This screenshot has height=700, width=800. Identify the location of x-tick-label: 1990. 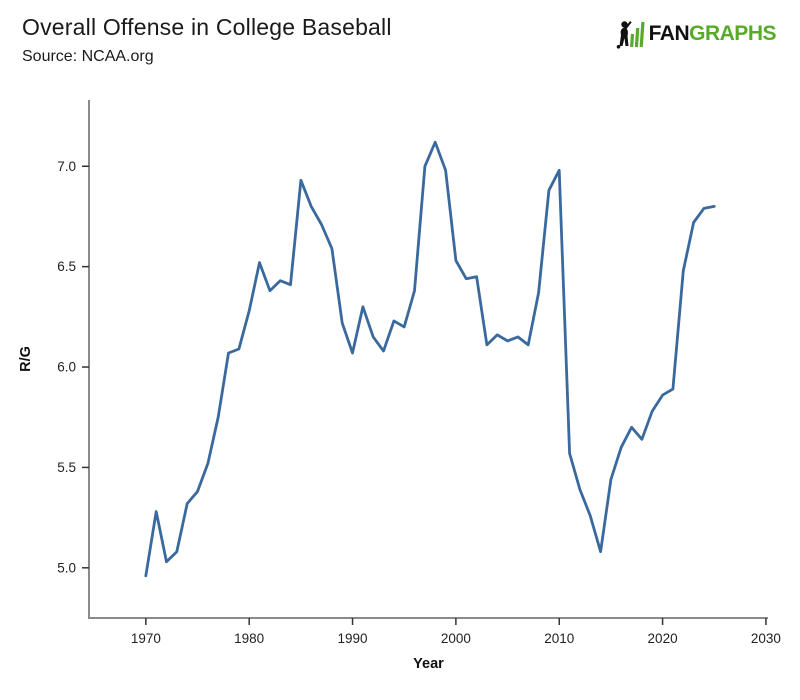
(353, 638).